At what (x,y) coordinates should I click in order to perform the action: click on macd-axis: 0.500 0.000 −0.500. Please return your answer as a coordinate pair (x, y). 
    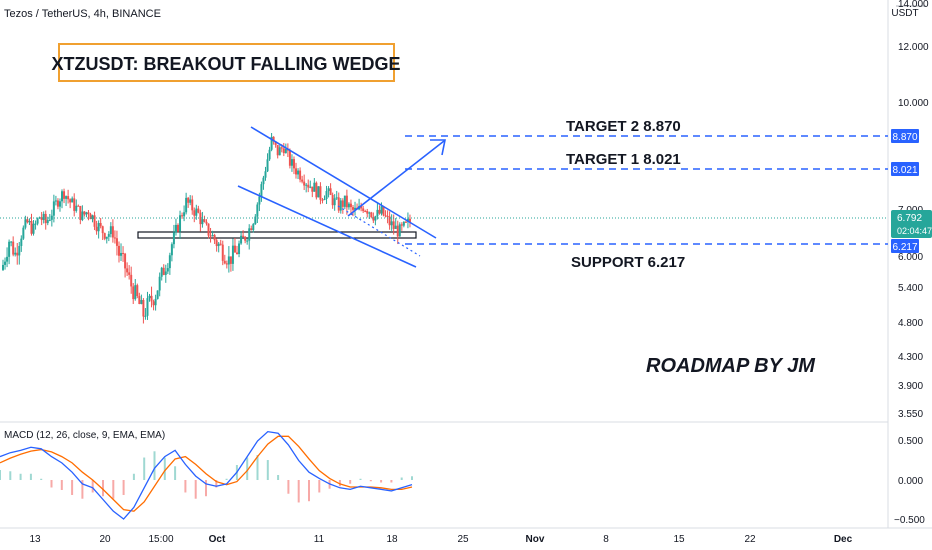
    Looking at the image, I should click on (909, 481).